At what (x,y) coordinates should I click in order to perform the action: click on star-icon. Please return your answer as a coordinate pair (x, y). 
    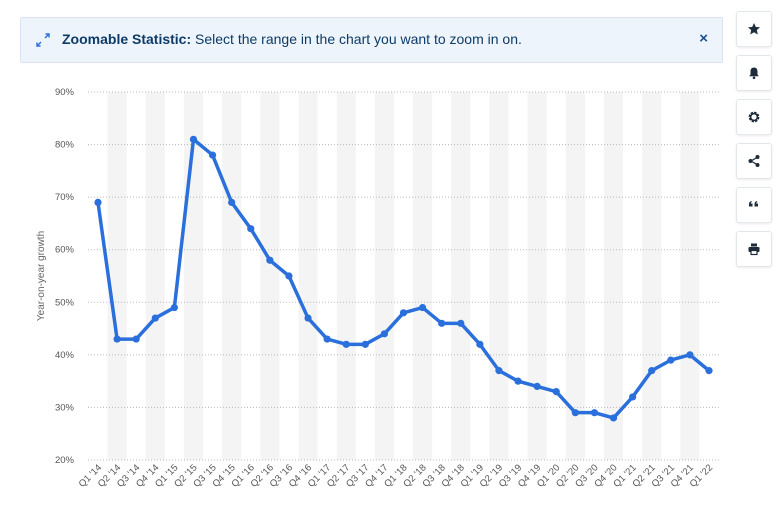
    Looking at the image, I should click on (754, 29).